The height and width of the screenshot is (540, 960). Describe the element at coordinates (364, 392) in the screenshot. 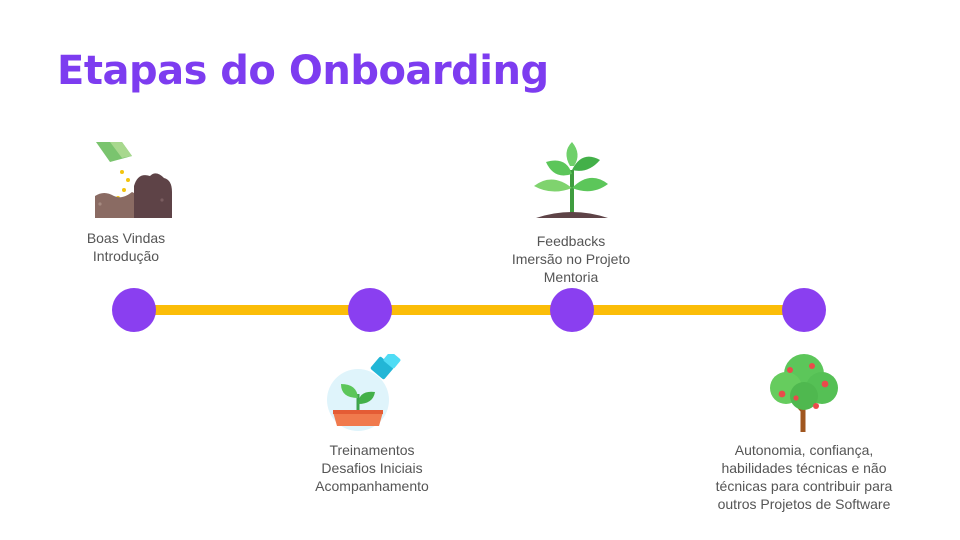

I see `sprout-flask-icon` at that location.